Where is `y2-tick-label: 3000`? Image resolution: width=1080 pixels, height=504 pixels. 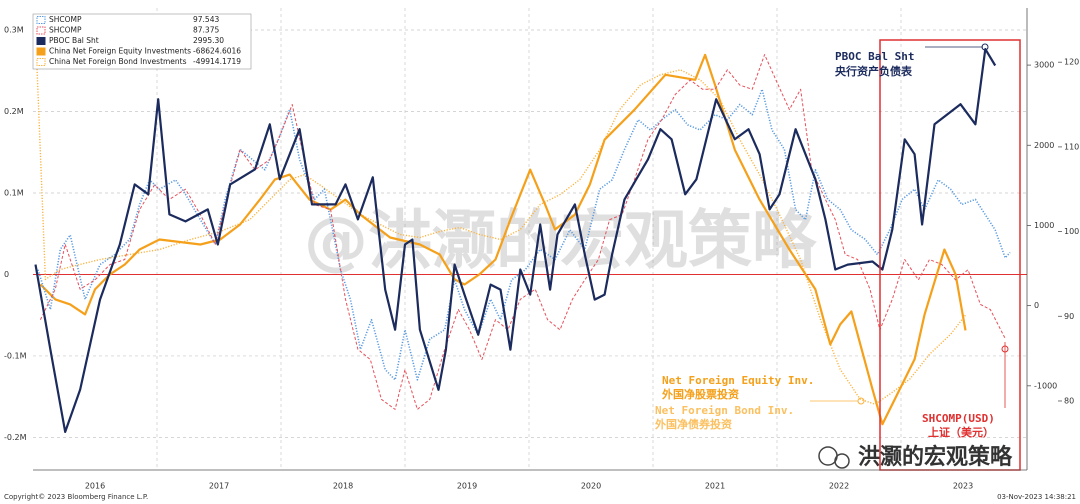 y2-tick-label: 3000 is located at coordinates (1044, 65).